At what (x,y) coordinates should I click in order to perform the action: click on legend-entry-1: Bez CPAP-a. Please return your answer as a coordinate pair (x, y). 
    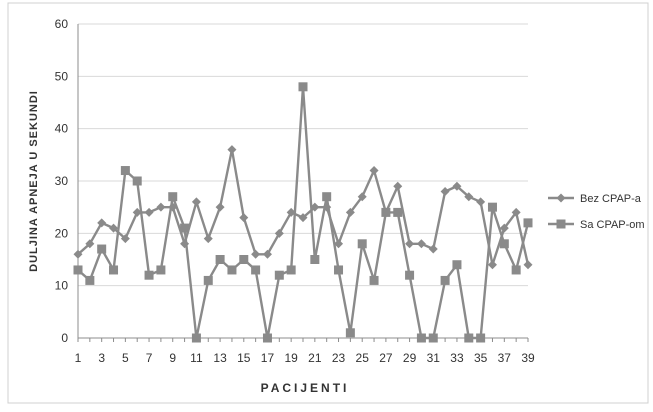
    Looking at the image, I should click on (595, 199).